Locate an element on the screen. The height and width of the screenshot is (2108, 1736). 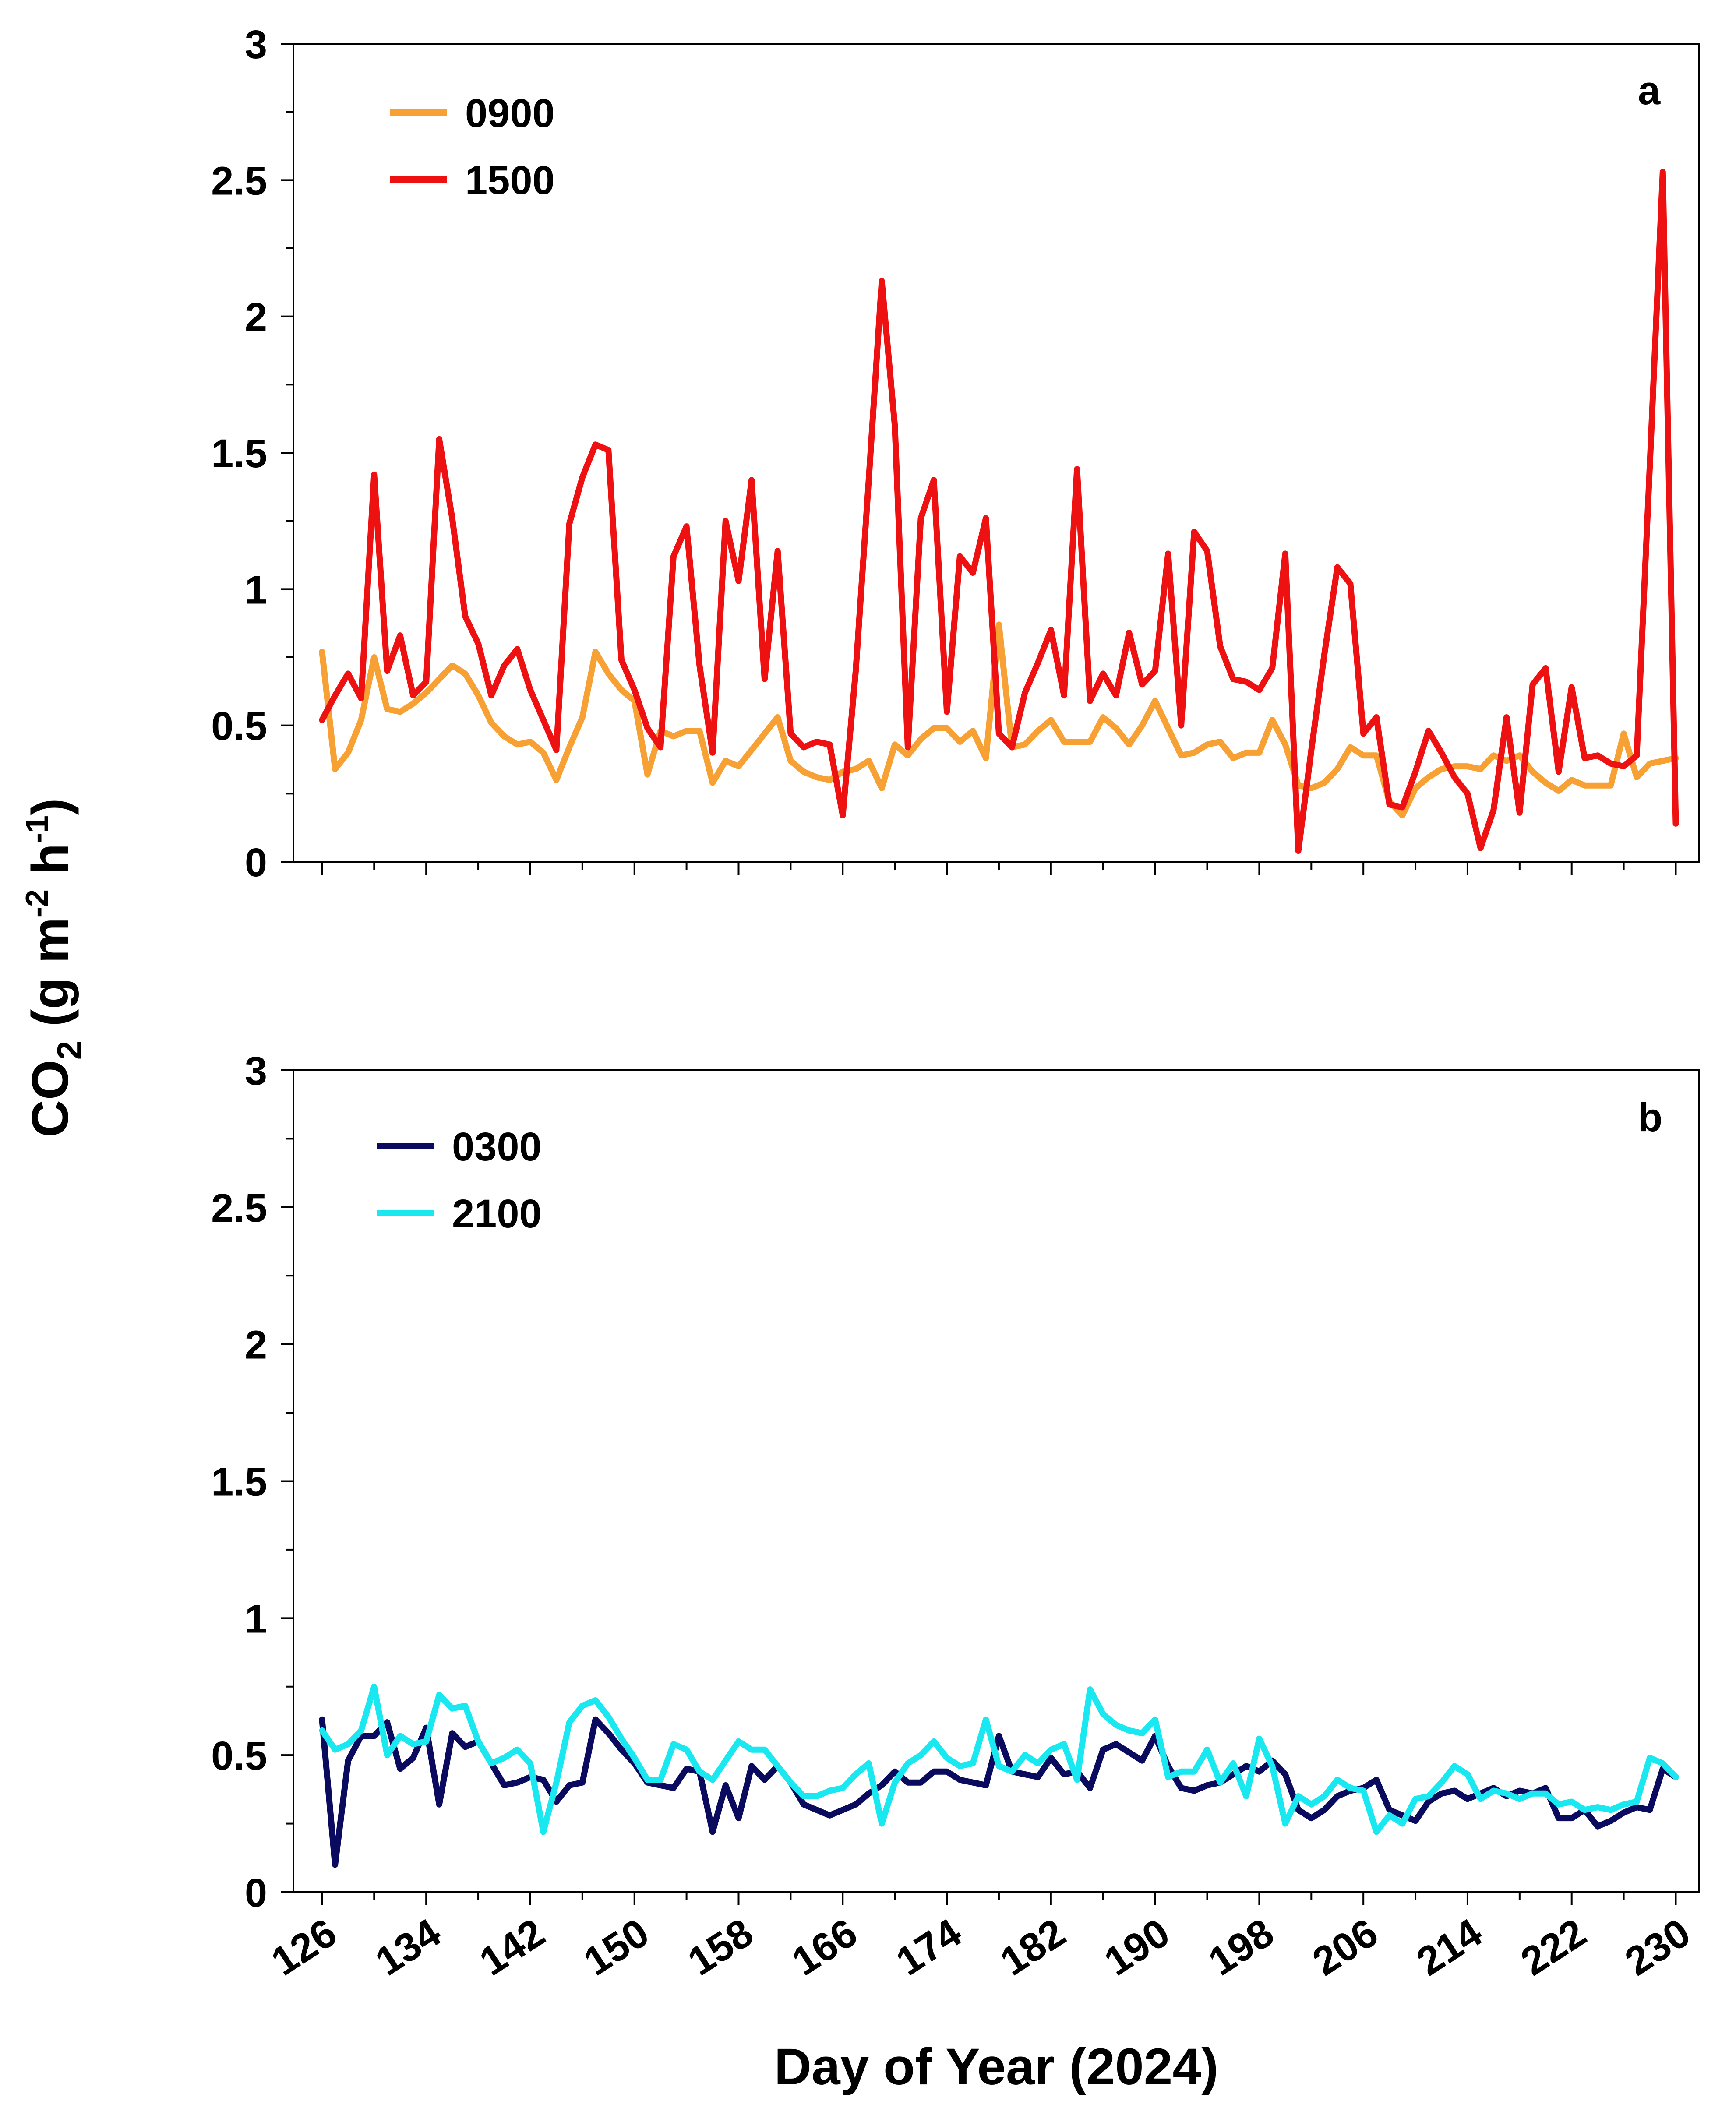
y-axis-title: CO2 (g m-2 h-1) is located at coordinates (54, 968).